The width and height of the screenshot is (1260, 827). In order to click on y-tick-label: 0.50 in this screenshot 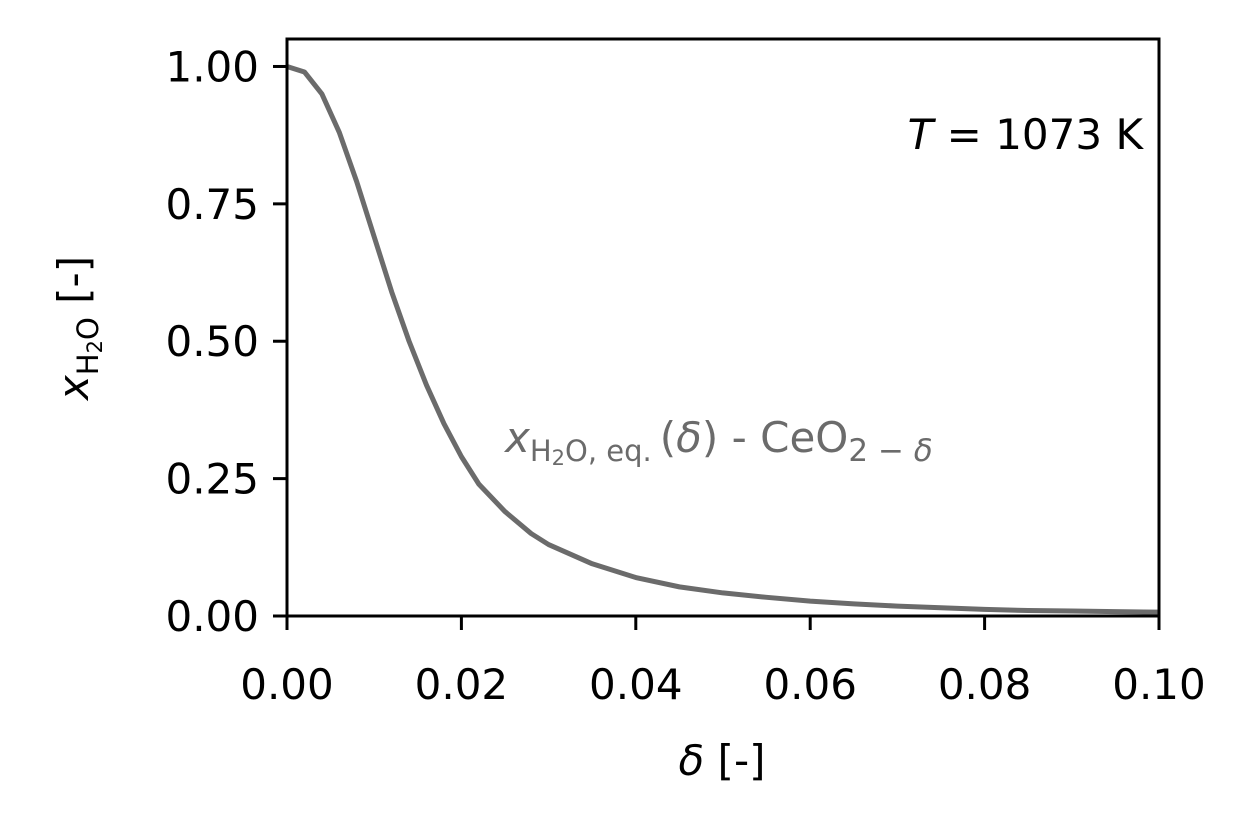, I will do `click(212, 341)`.